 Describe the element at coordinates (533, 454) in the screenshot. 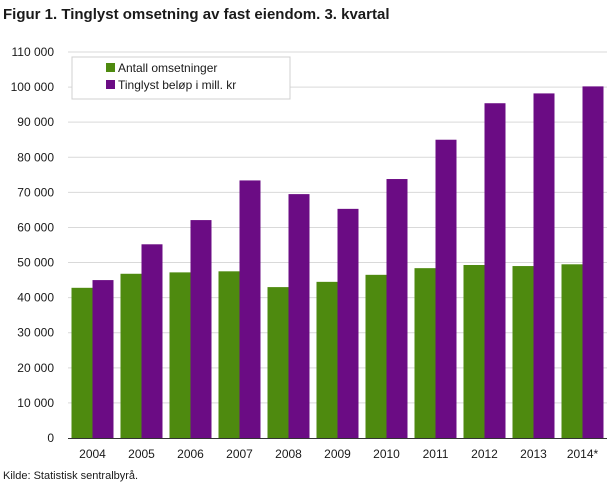

I see `x-tick-label: 2013` at that location.